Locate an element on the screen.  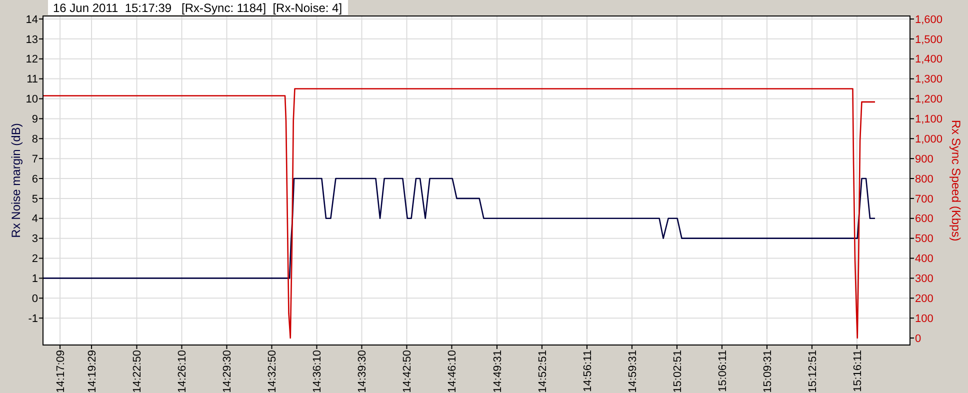
x-tick-label: 15:12:51 is located at coordinates (812, 371).